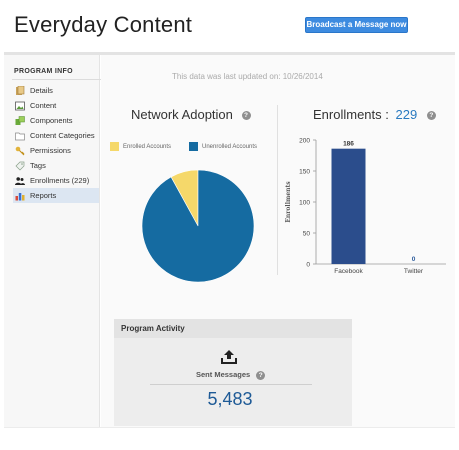  I want to click on program-activity-header: Program Activity, so click(233, 328).